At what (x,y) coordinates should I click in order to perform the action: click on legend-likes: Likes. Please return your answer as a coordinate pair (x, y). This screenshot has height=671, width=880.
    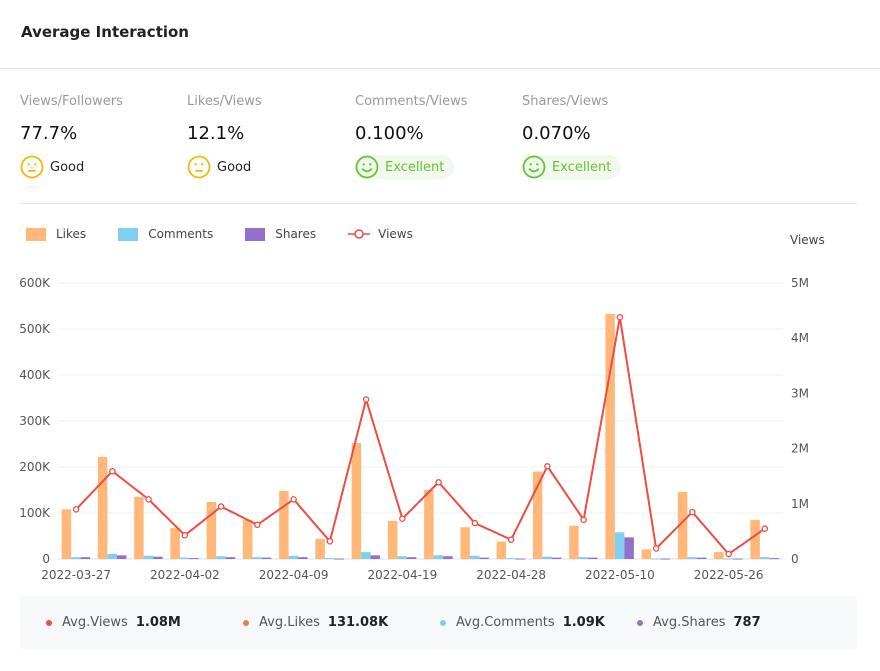
    Looking at the image, I should click on (56, 234).